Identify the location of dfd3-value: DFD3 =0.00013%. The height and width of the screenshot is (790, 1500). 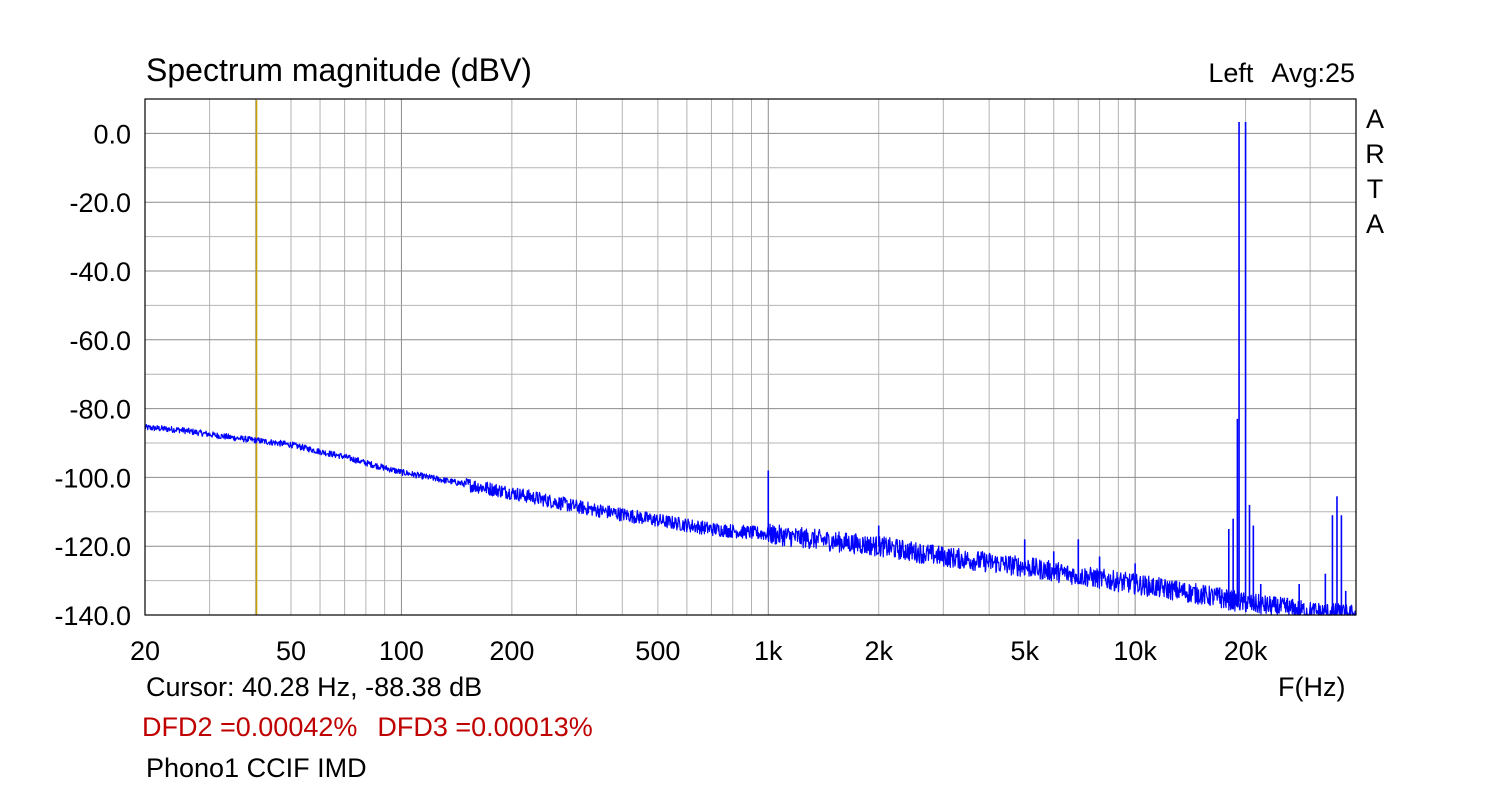
(485, 727).